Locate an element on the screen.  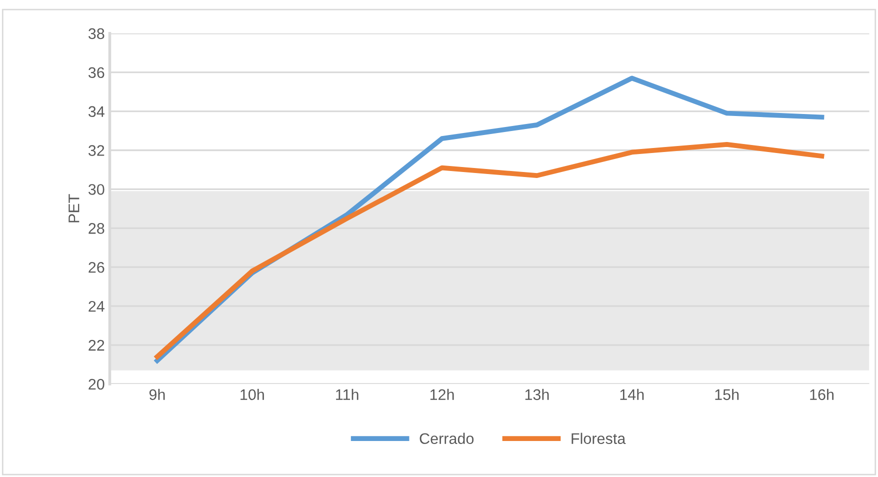
y-tick-label: 30 is located at coordinates (96, 189).